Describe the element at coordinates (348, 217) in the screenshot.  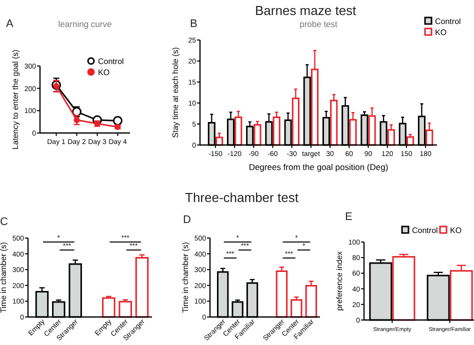
I see `text: E` at that location.